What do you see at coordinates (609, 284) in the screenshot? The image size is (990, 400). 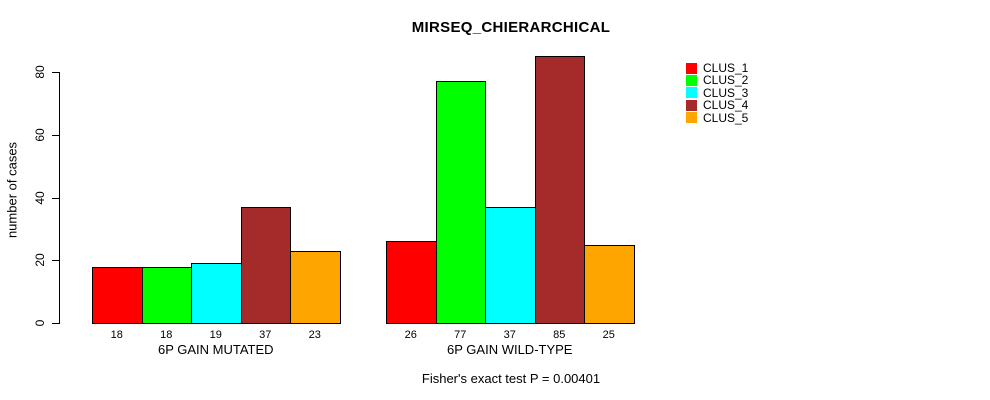 I see `bar-clus_5-group2` at bounding box center [609, 284].